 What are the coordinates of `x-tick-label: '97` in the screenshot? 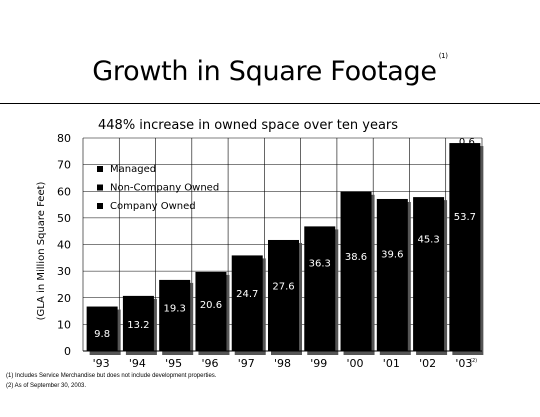 It's located at (246, 363).